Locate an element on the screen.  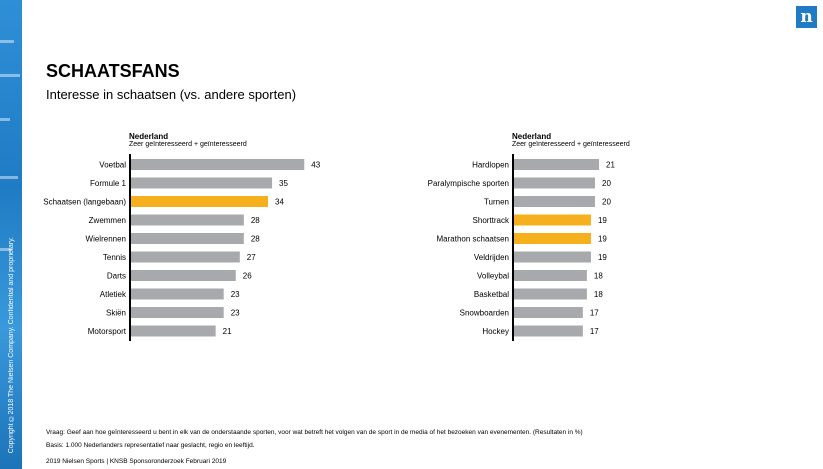
category-label: Tennis is located at coordinates (114, 257).